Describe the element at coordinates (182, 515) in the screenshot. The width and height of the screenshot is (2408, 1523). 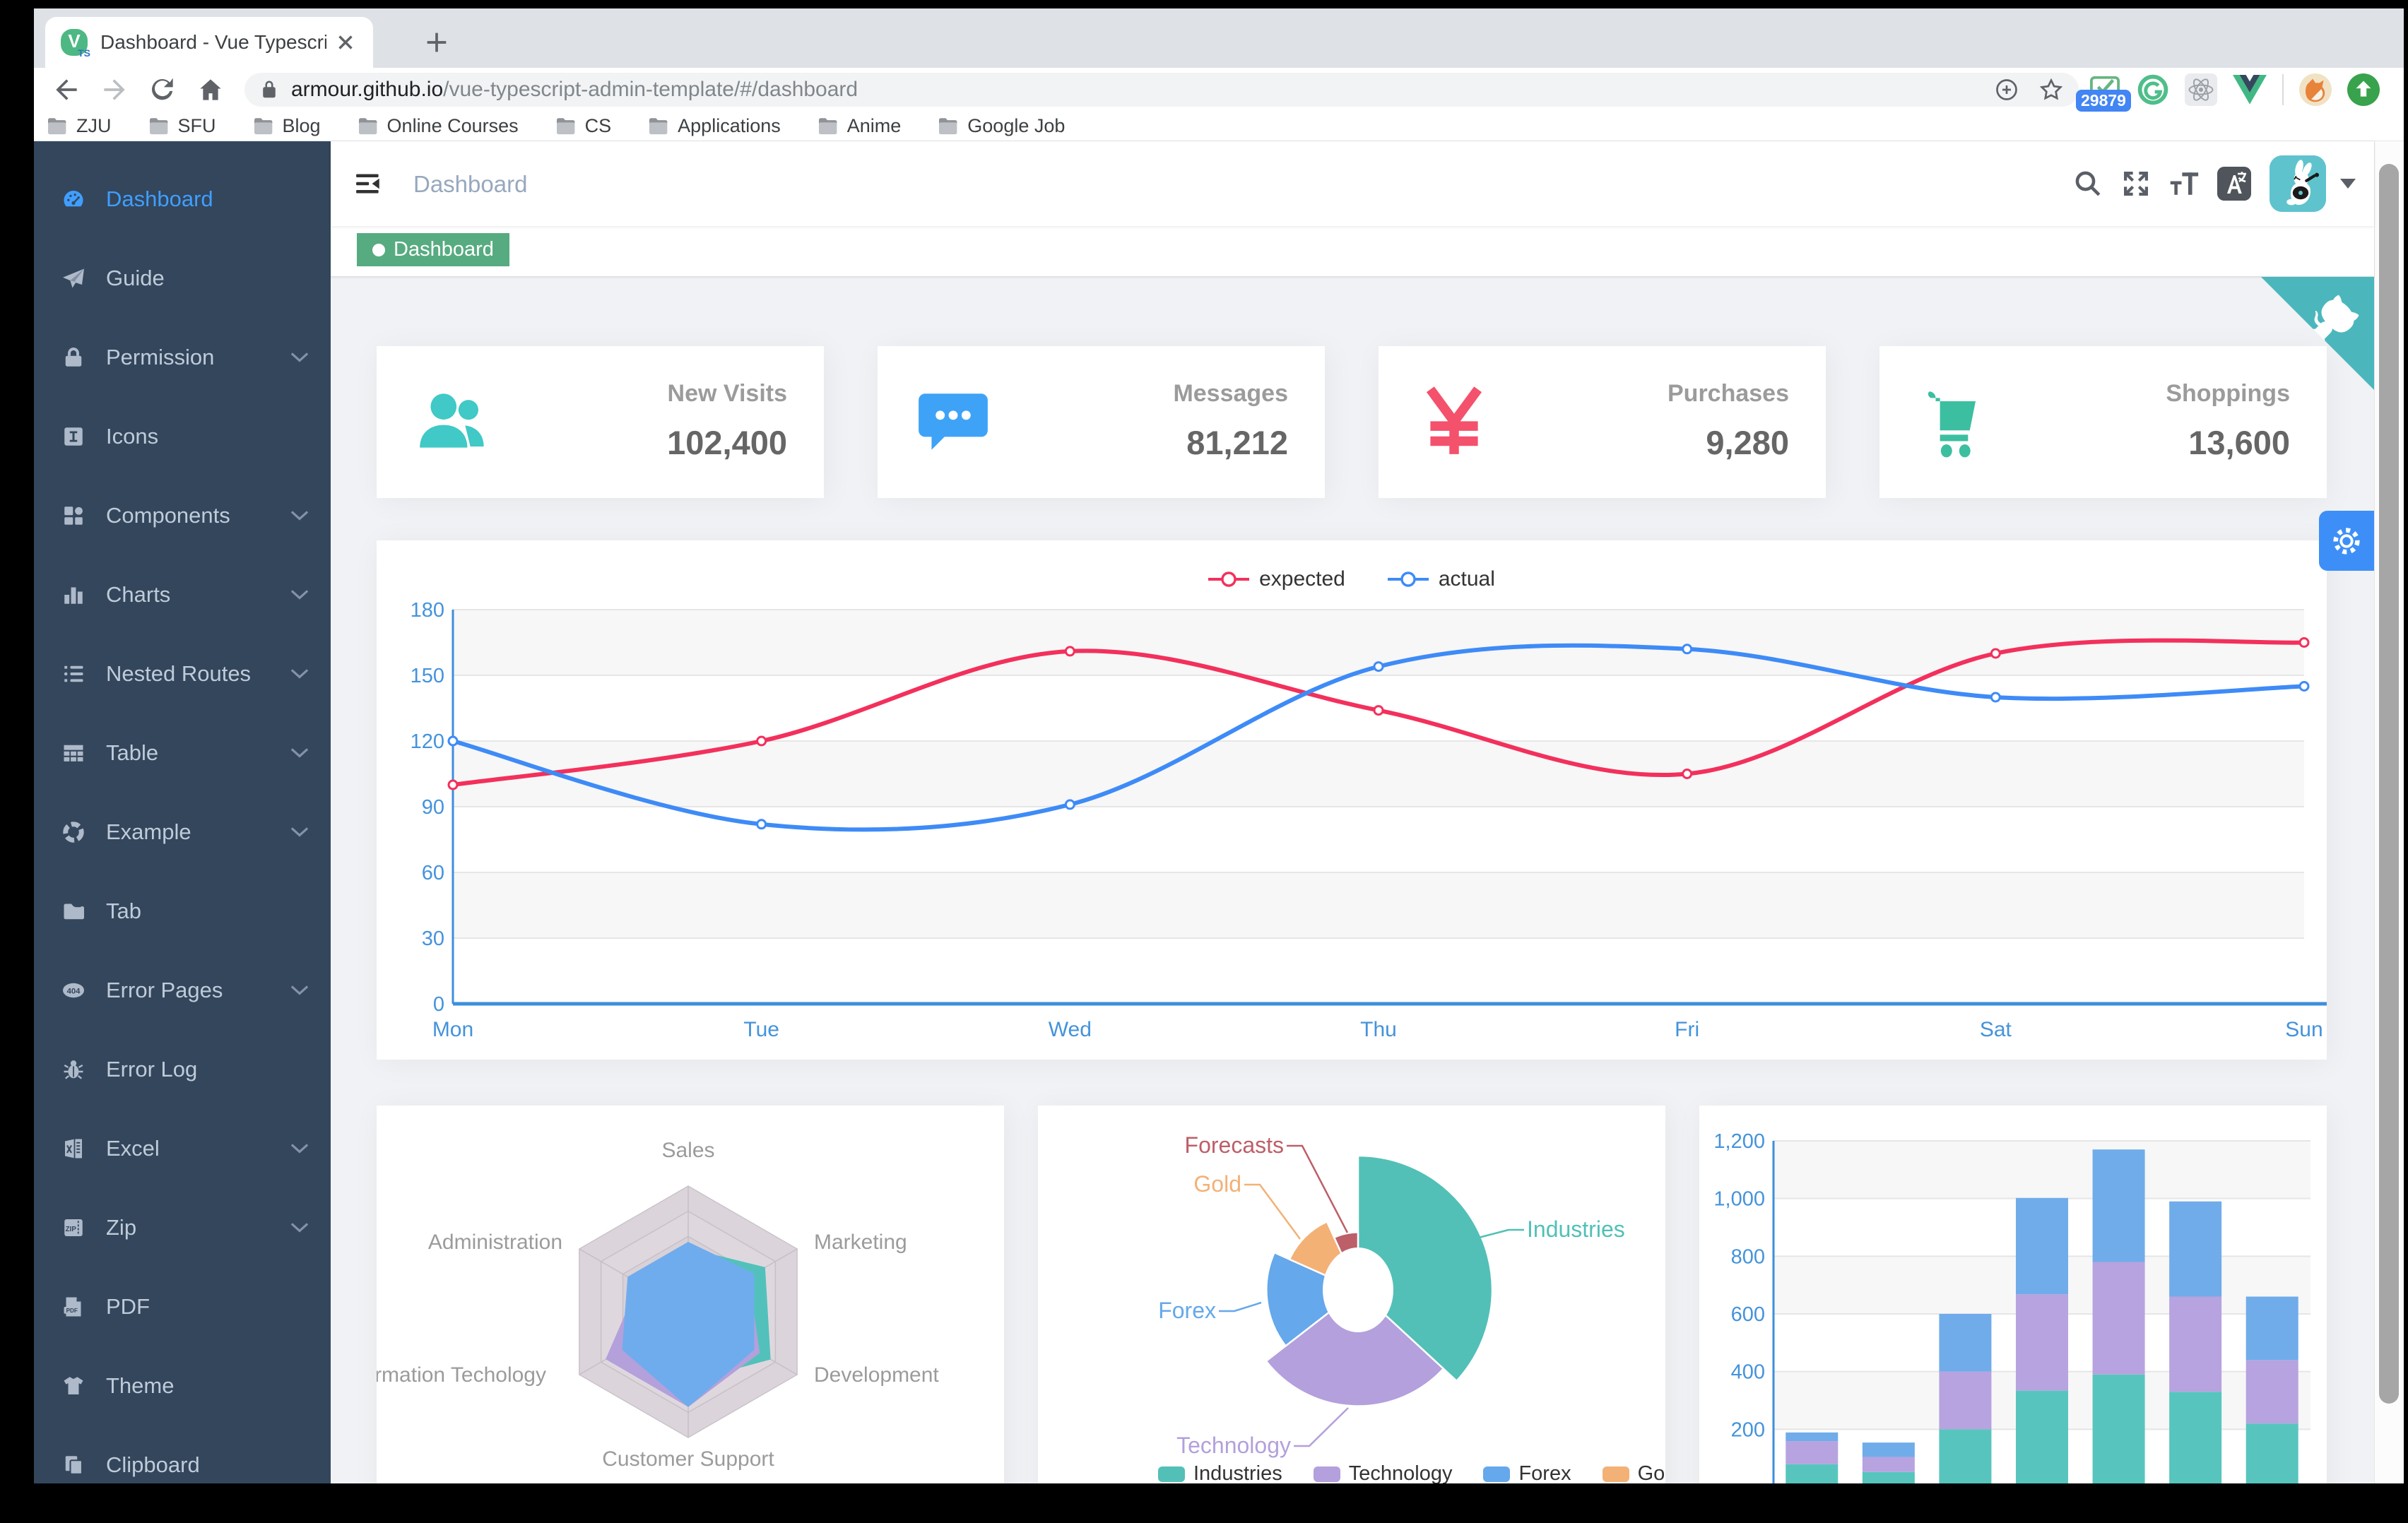
I see `sidebar-item-components: Components` at that location.